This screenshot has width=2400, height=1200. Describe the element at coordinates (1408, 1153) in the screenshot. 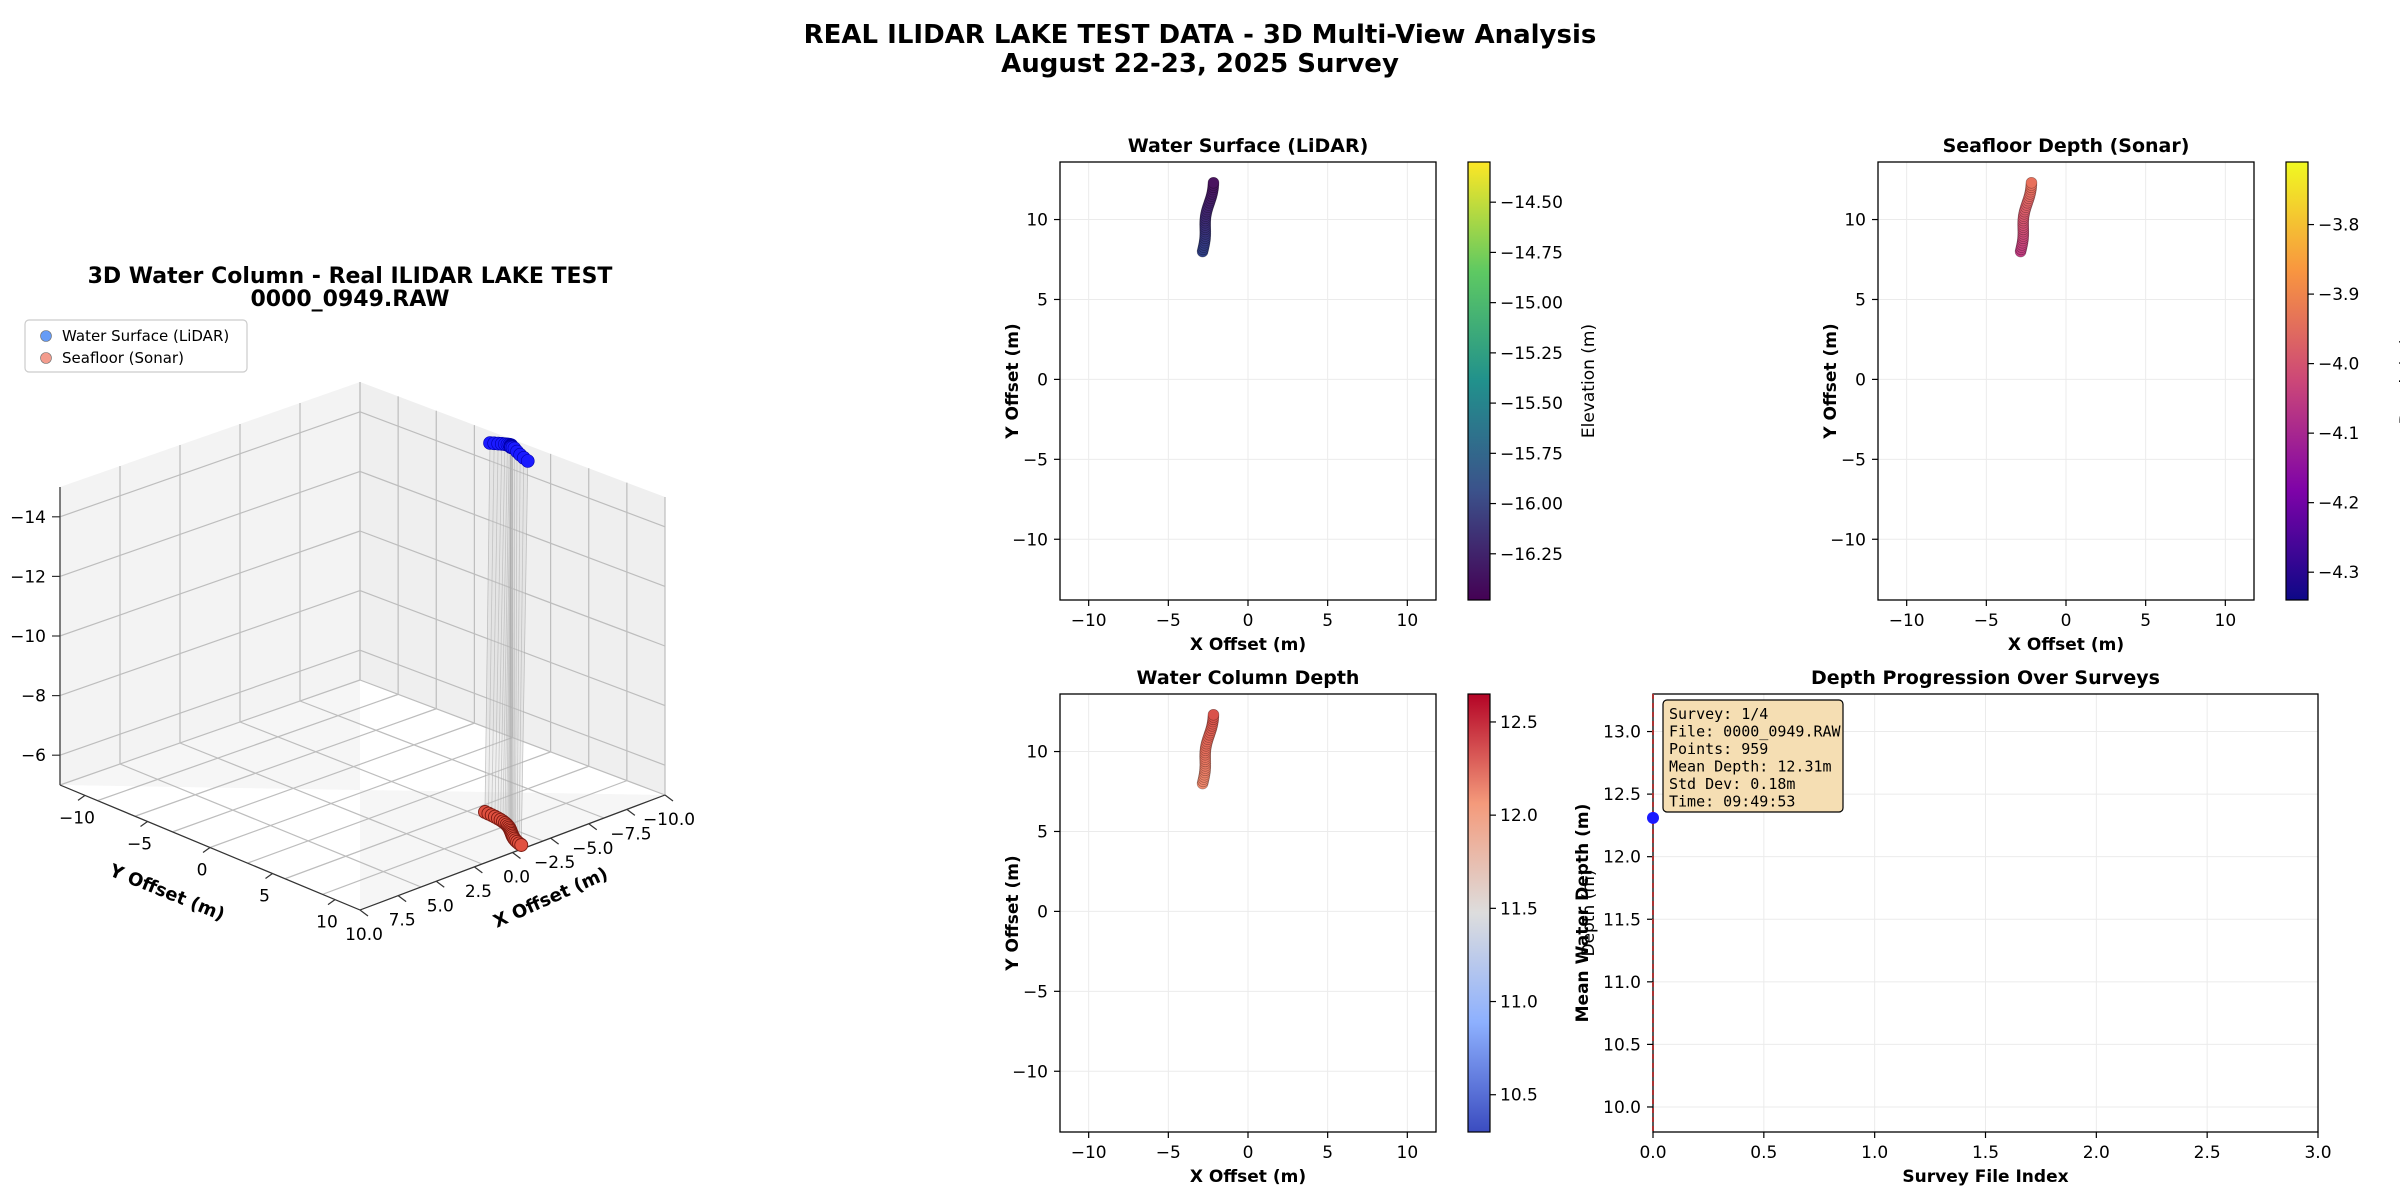

I see `x-tick-label-4: 10` at that location.